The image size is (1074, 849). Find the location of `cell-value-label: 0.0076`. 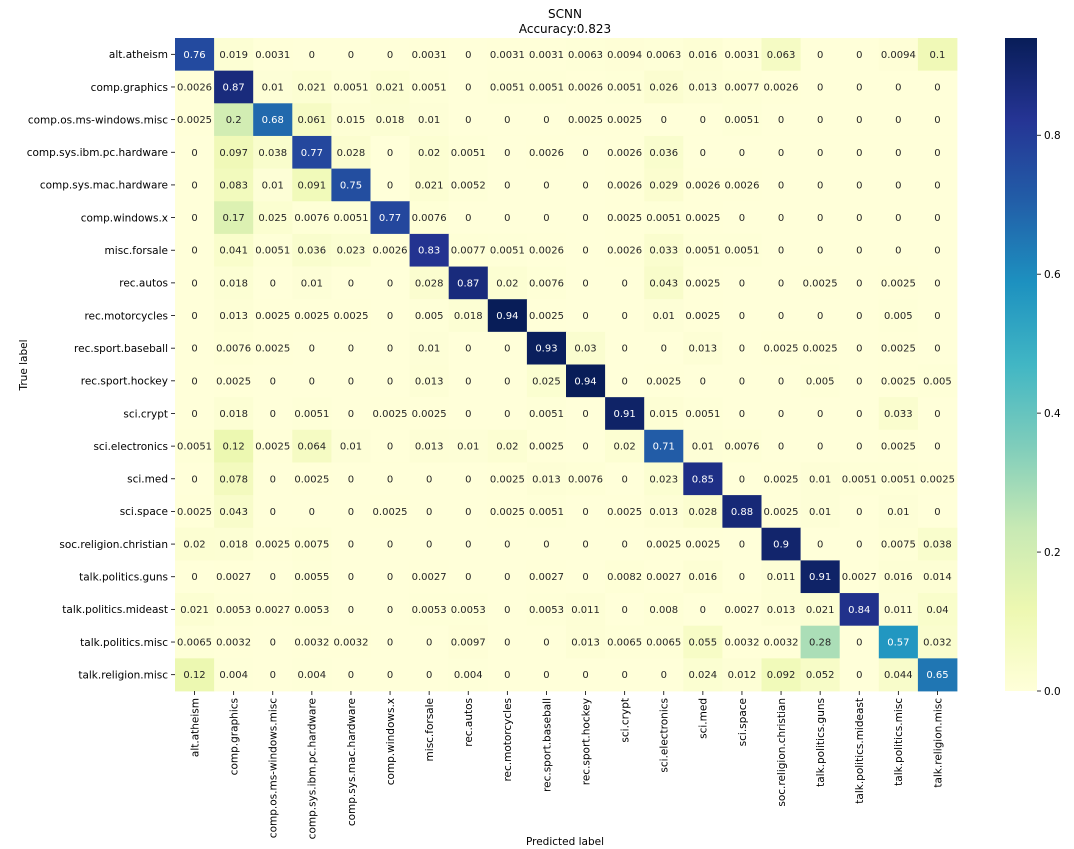

cell-value-label: 0.0076 is located at coordinates (585, 479).